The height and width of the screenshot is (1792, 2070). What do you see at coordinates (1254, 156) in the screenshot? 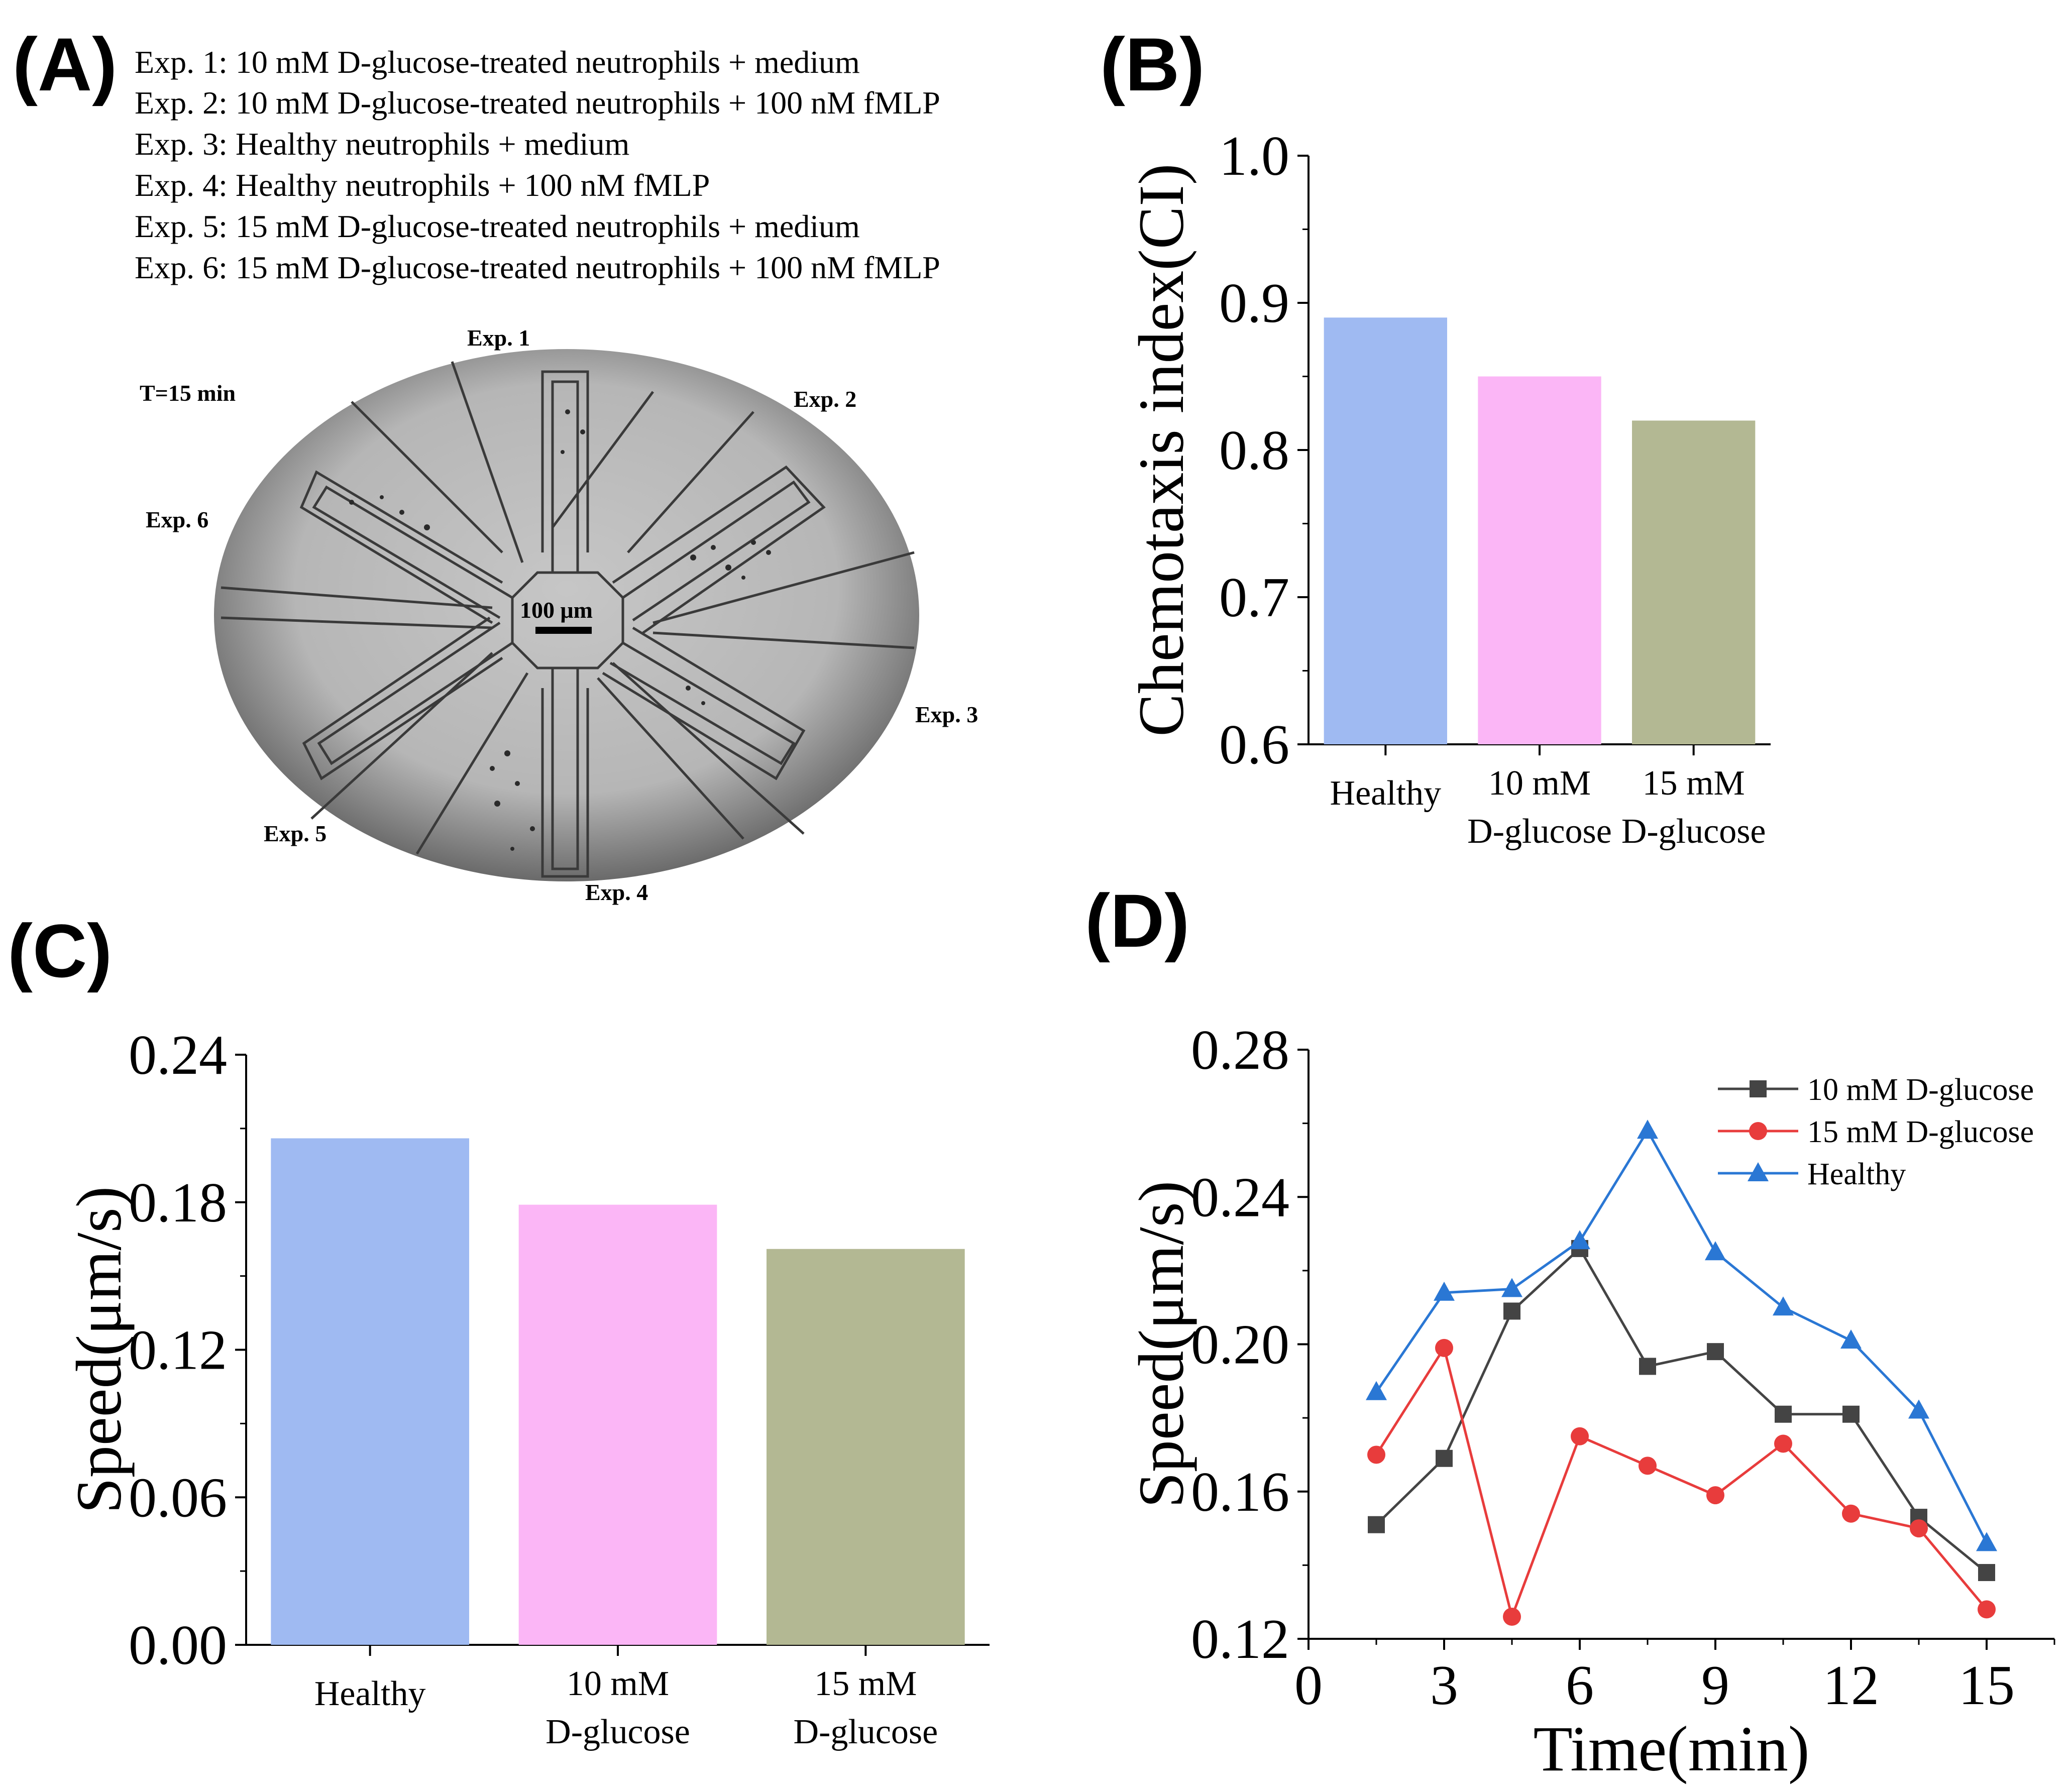
I see `y-tick-label: 1.0` at bounding box center [1254, 156].